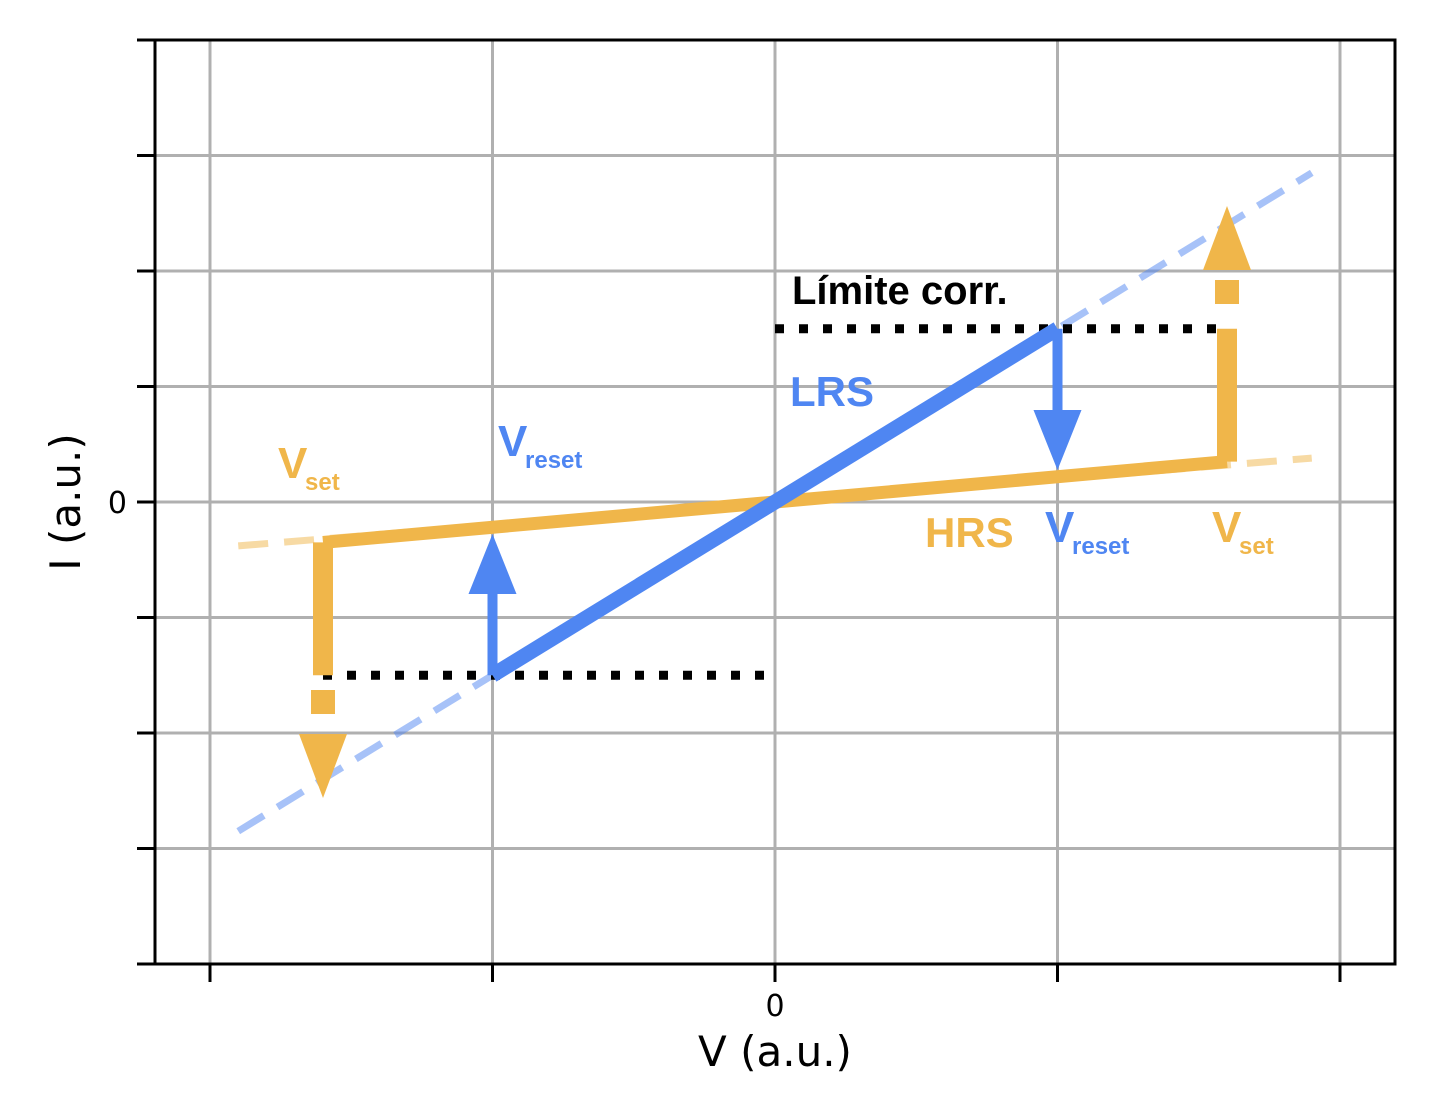 The image size is (1435, 1119). What do you see at coordinates (65, 502) in the screenshot?
I see `y-axis-title: I (a.u.)` at bounding box center [65, 502].